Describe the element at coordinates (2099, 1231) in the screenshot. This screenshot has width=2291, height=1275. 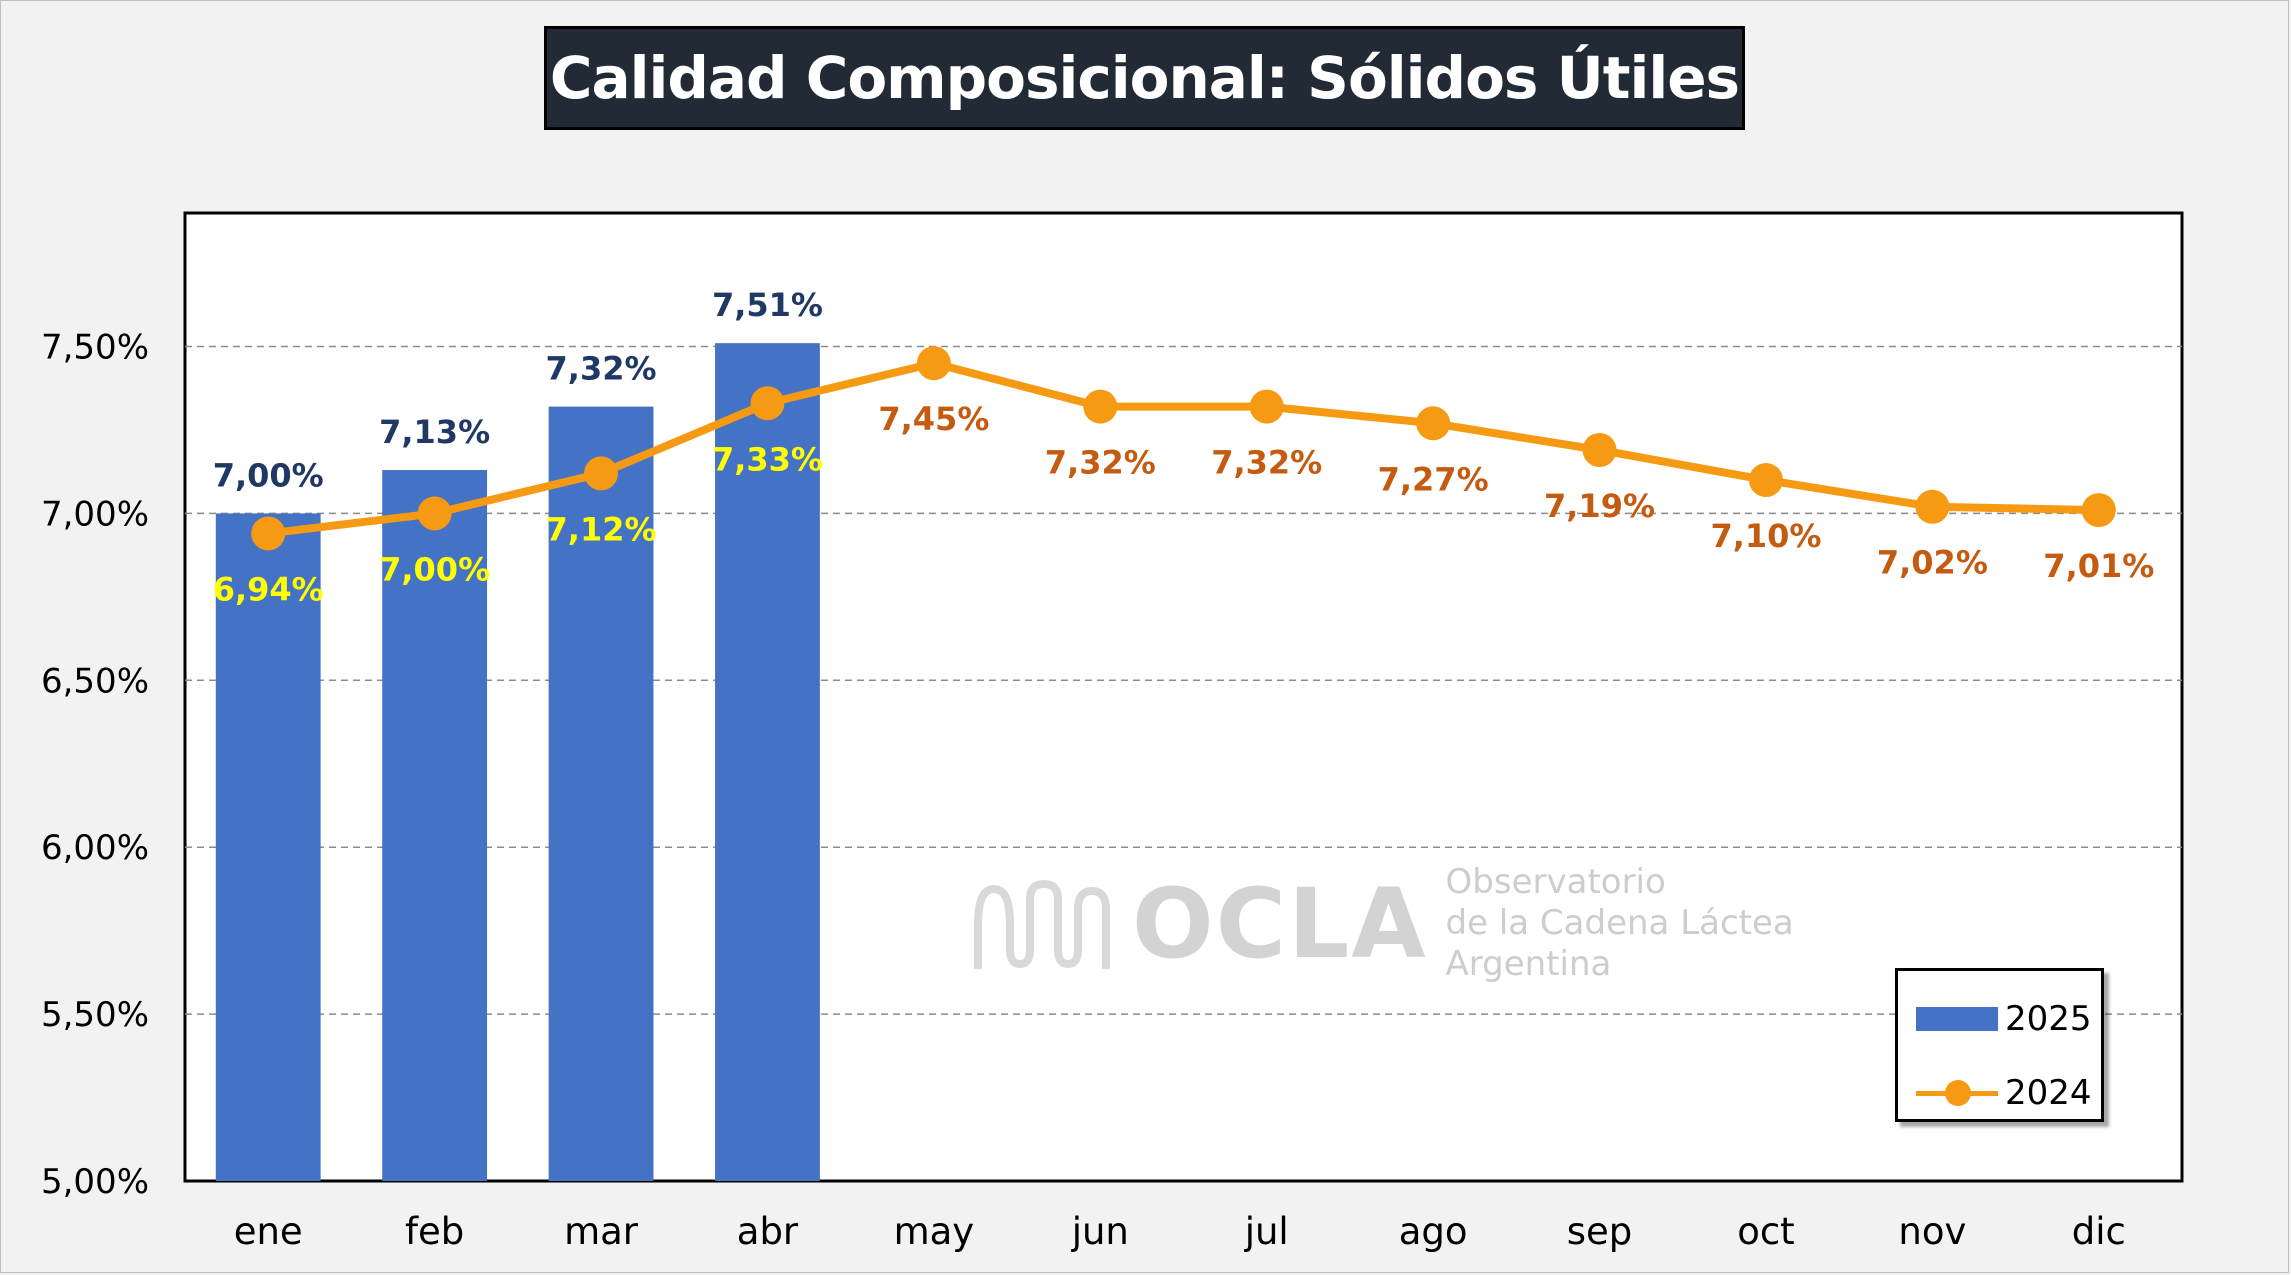
I see `x-category-label: dic` at that location.